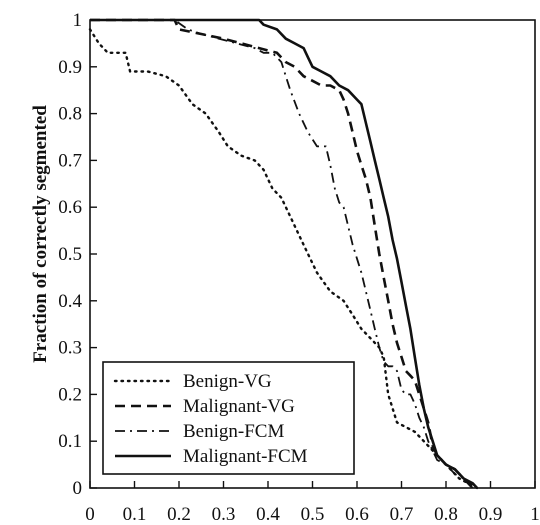 The image size is (540, 525). I want to click on x-tick-label: 0.7, so click(402, 514).